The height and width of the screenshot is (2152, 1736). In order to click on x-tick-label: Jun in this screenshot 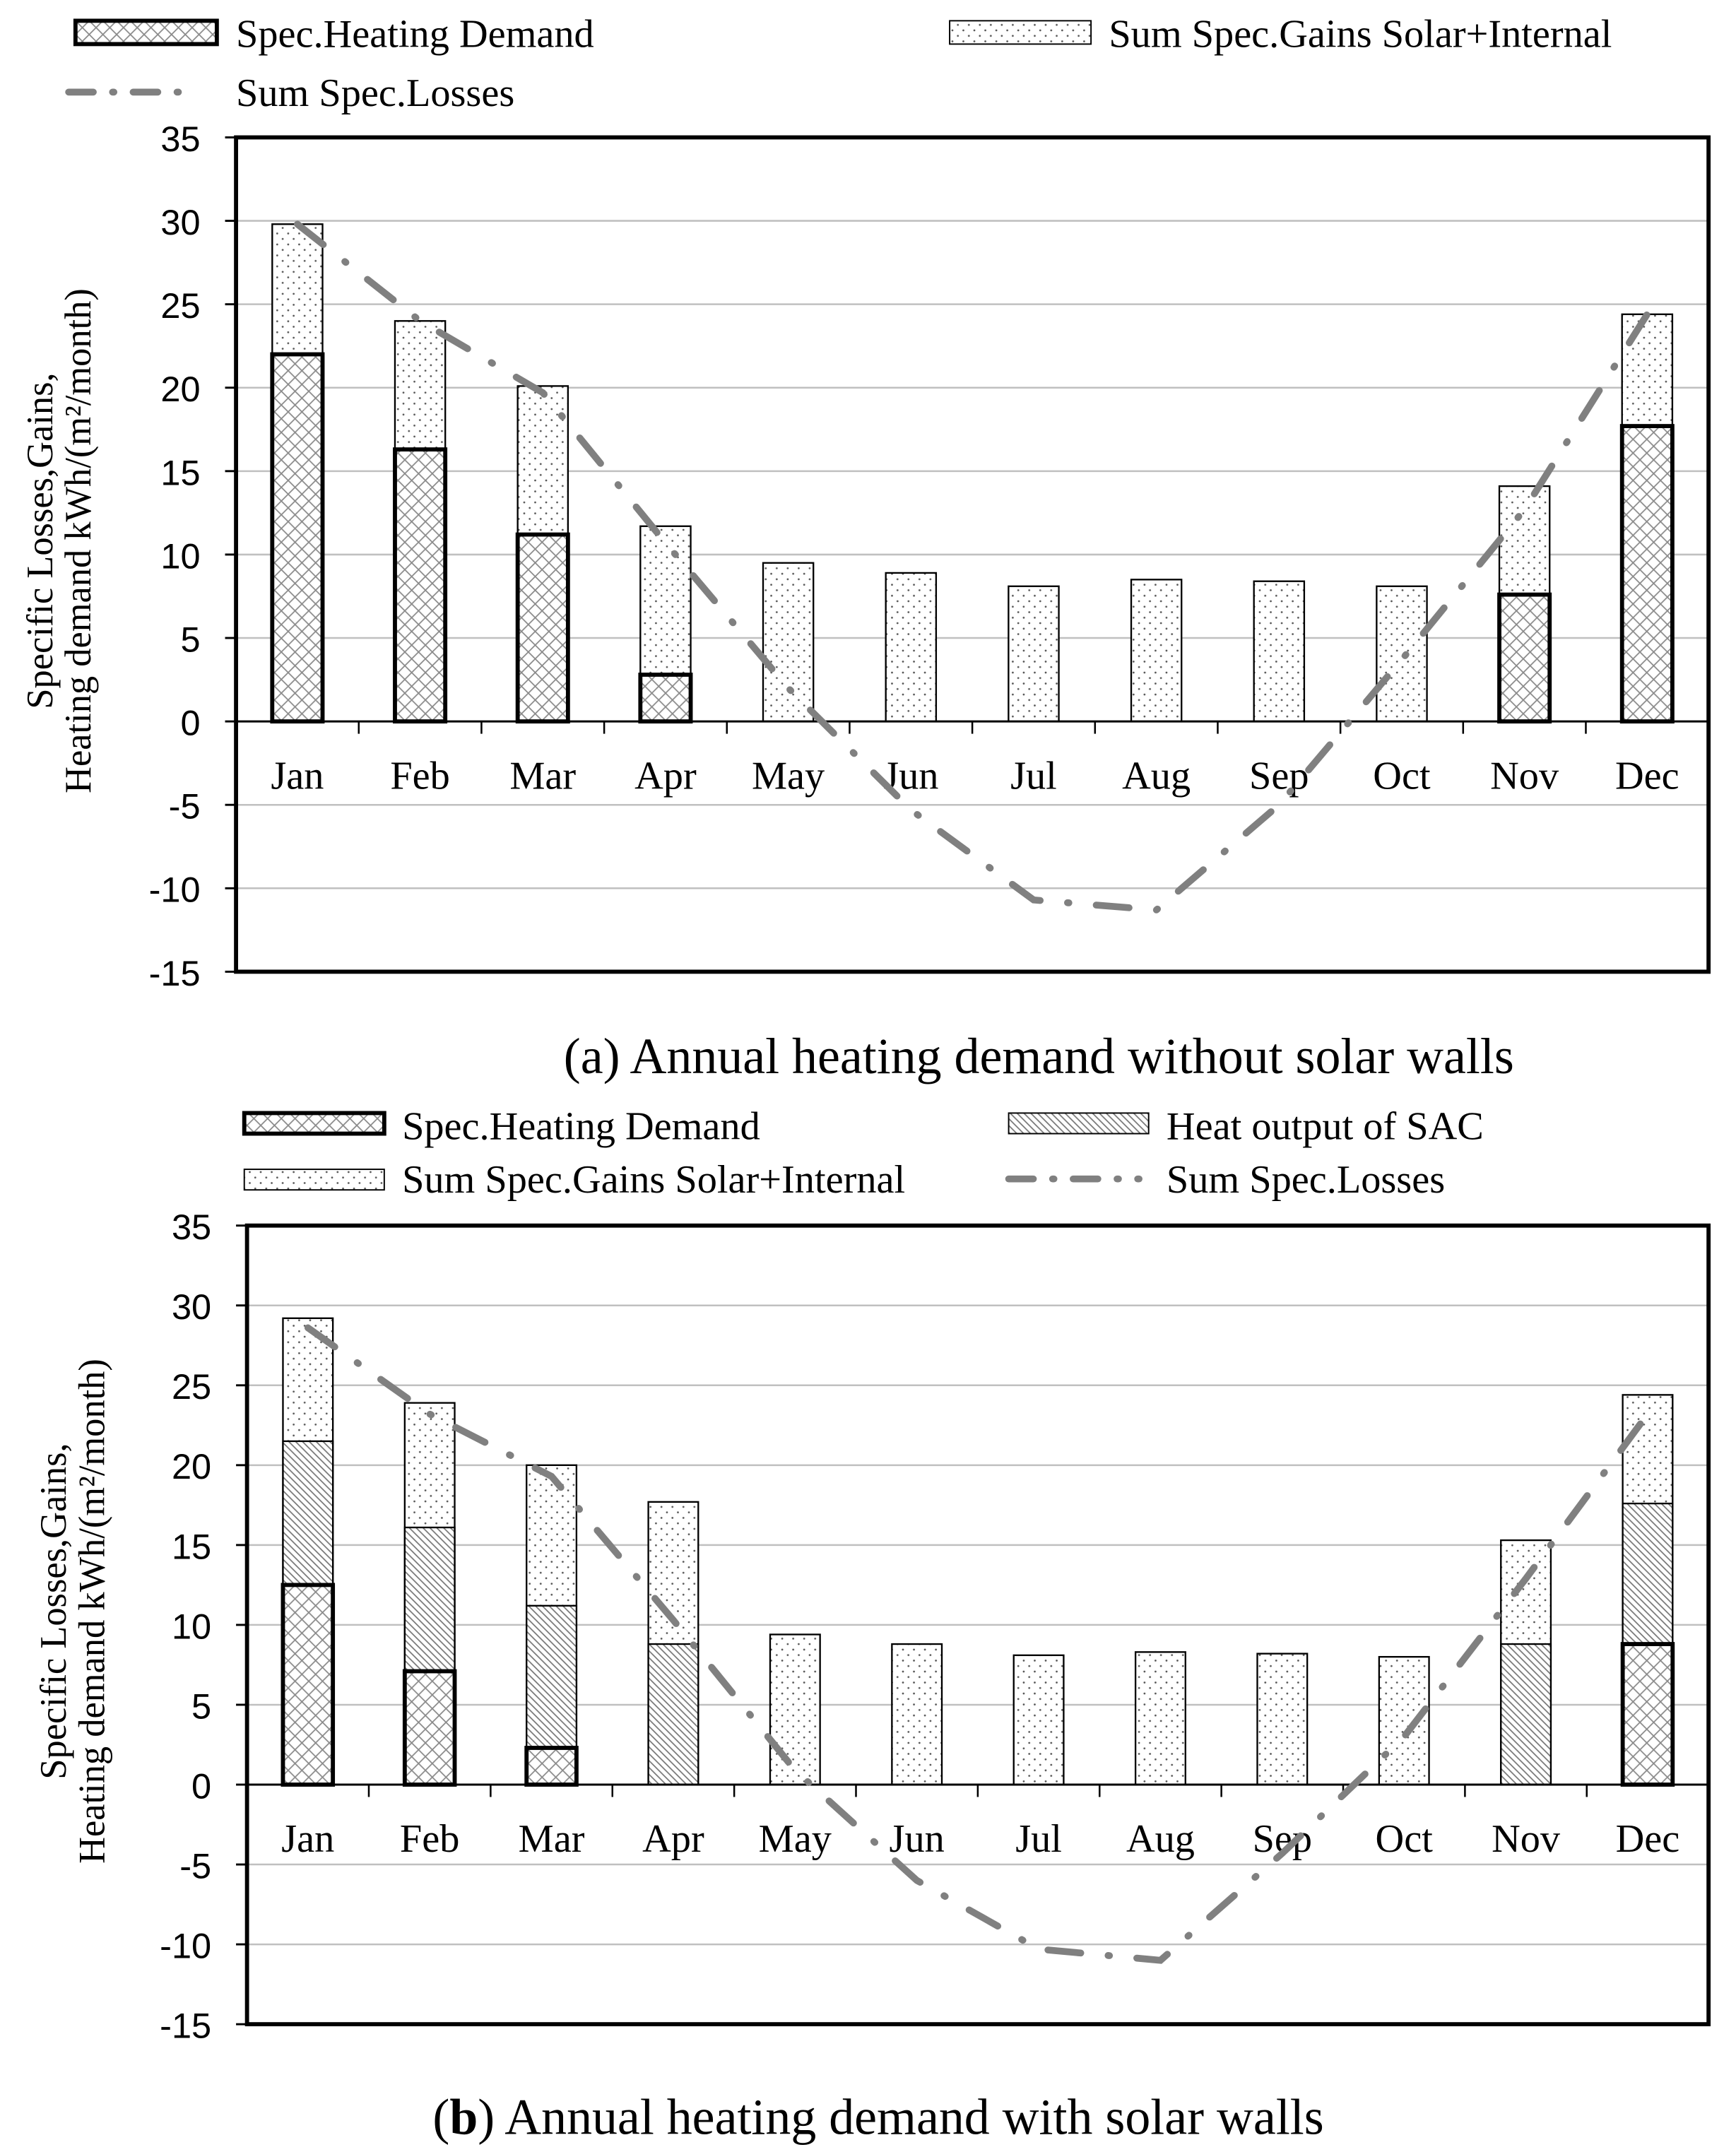, I will do `click(917, 1839)`.